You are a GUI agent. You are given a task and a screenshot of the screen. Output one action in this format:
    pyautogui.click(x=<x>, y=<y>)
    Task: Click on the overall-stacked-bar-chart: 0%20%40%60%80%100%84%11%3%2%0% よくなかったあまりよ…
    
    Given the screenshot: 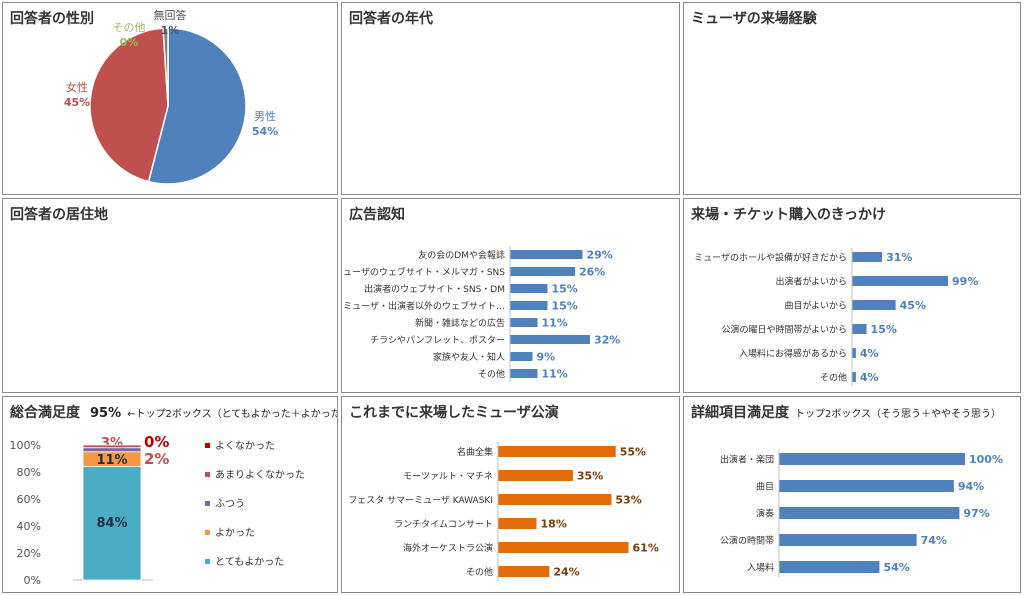 What is the action you would take?
    pyautogui.click(x=157, y=510)
    